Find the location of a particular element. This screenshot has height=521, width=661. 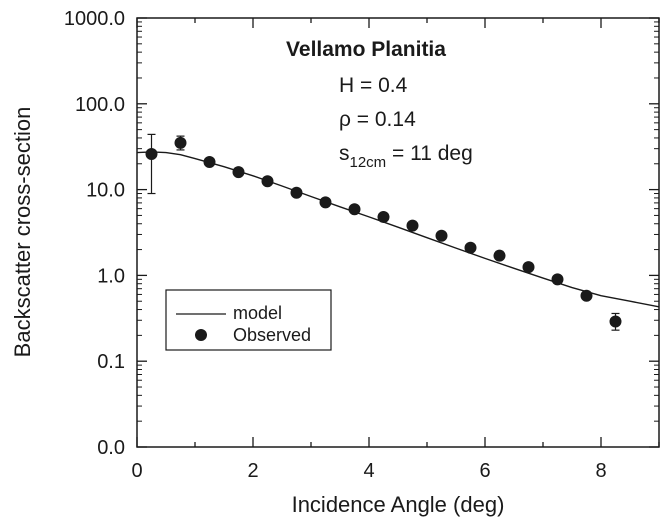

legend-observed-marker is located at coordinates (201, 335).